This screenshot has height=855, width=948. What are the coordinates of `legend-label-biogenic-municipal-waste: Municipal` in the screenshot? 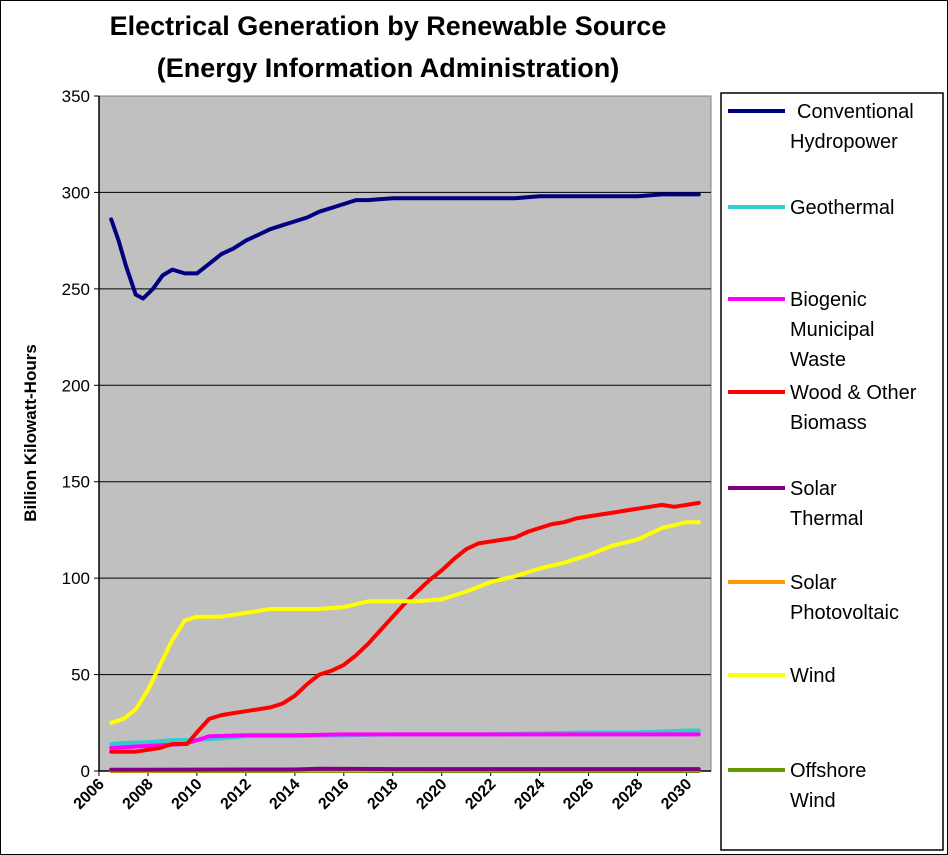 It's located at (832, 330).